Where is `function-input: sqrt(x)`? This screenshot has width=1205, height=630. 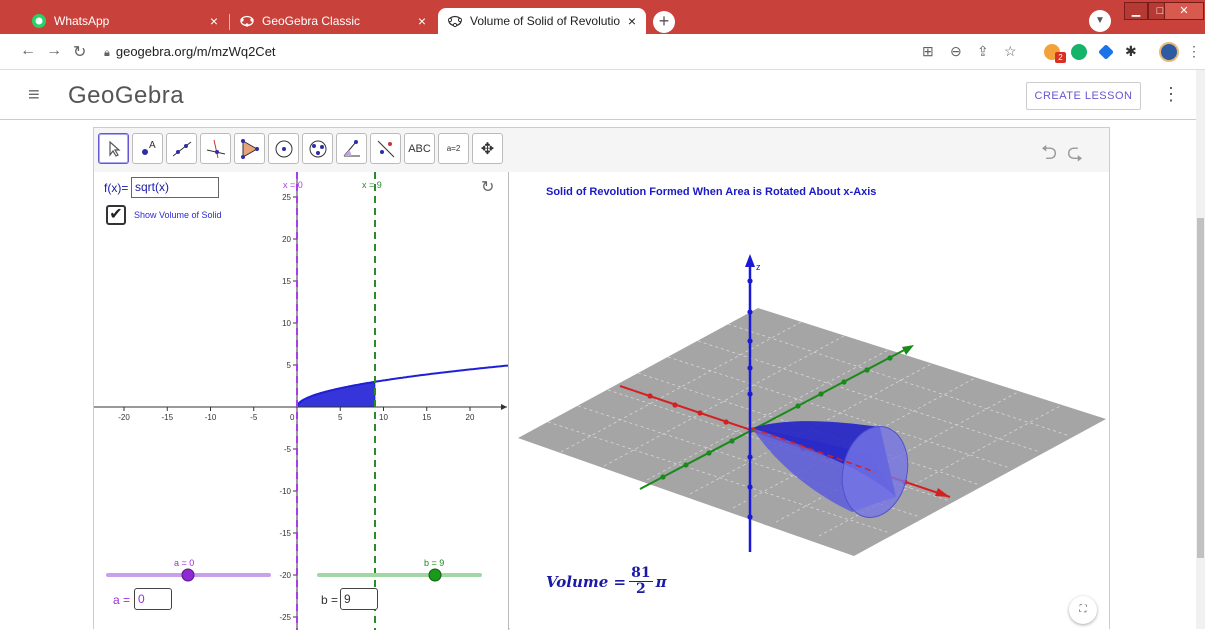
function-input: sqrt(x) is located at coordinates (175, 187).